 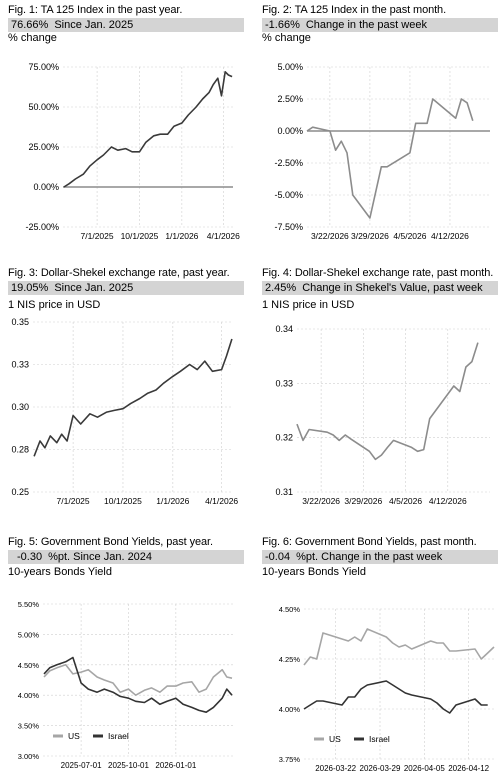 I want to click on y-tick-label: 25.00%, so click(x=43, y=147).